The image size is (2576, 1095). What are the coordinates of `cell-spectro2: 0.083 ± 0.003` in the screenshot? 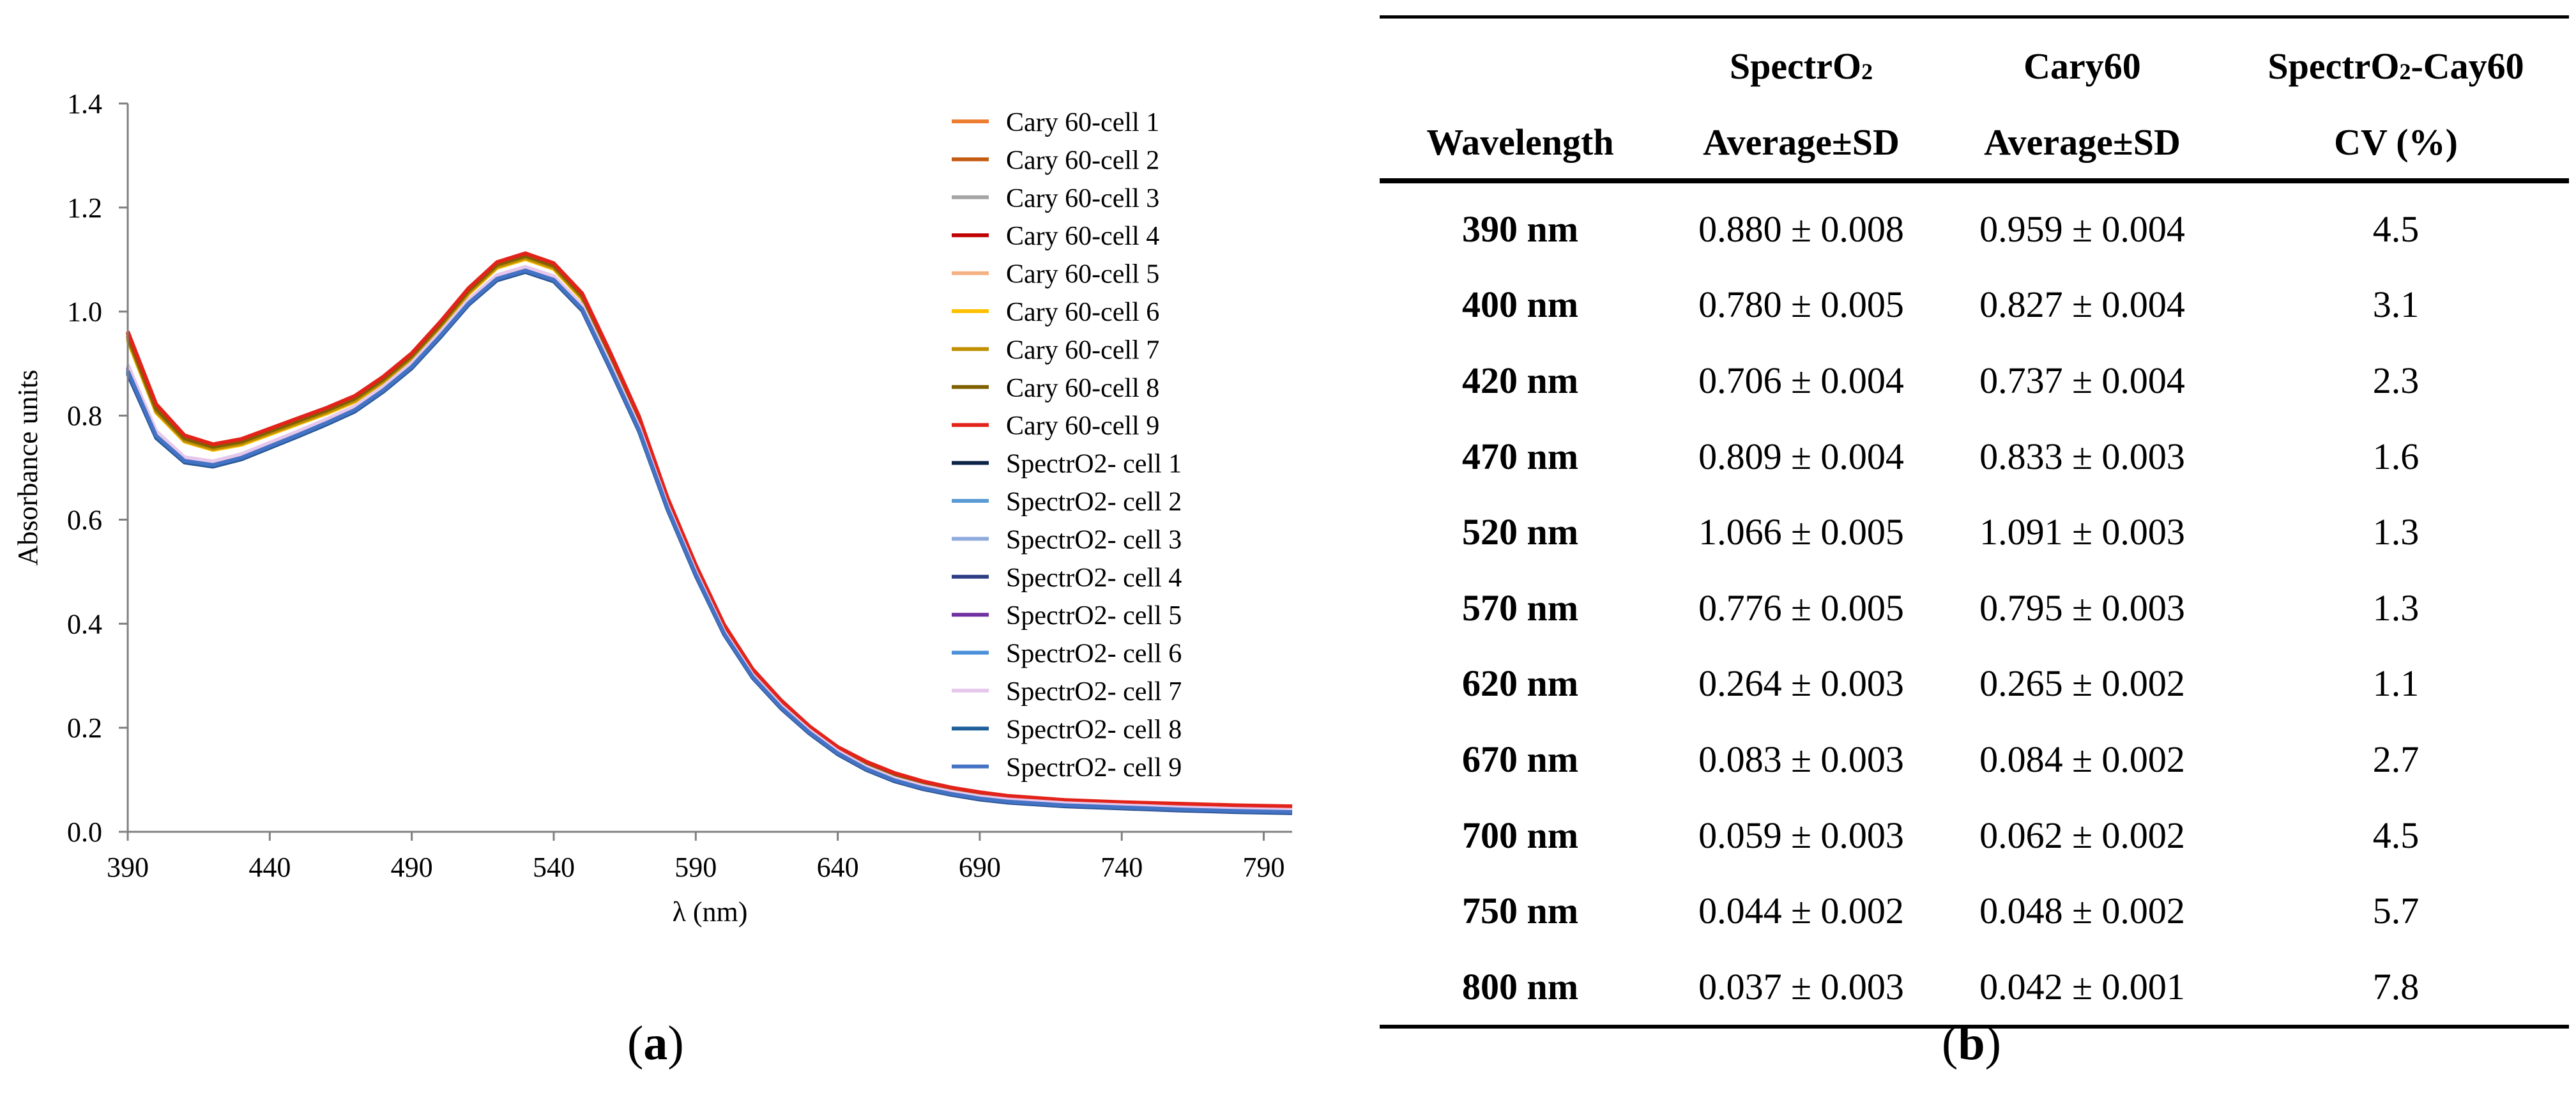 It's located at (1801, 759).